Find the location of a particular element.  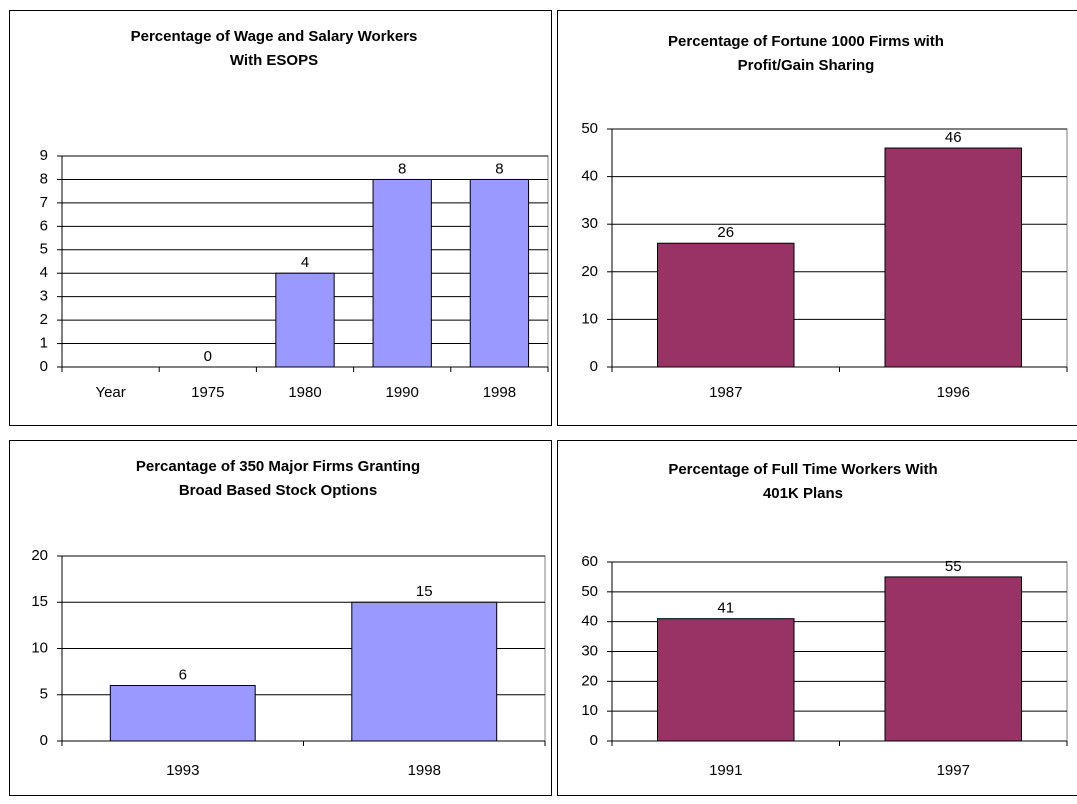

x-tick-label: 1980 is located at coordinates (304, 392).